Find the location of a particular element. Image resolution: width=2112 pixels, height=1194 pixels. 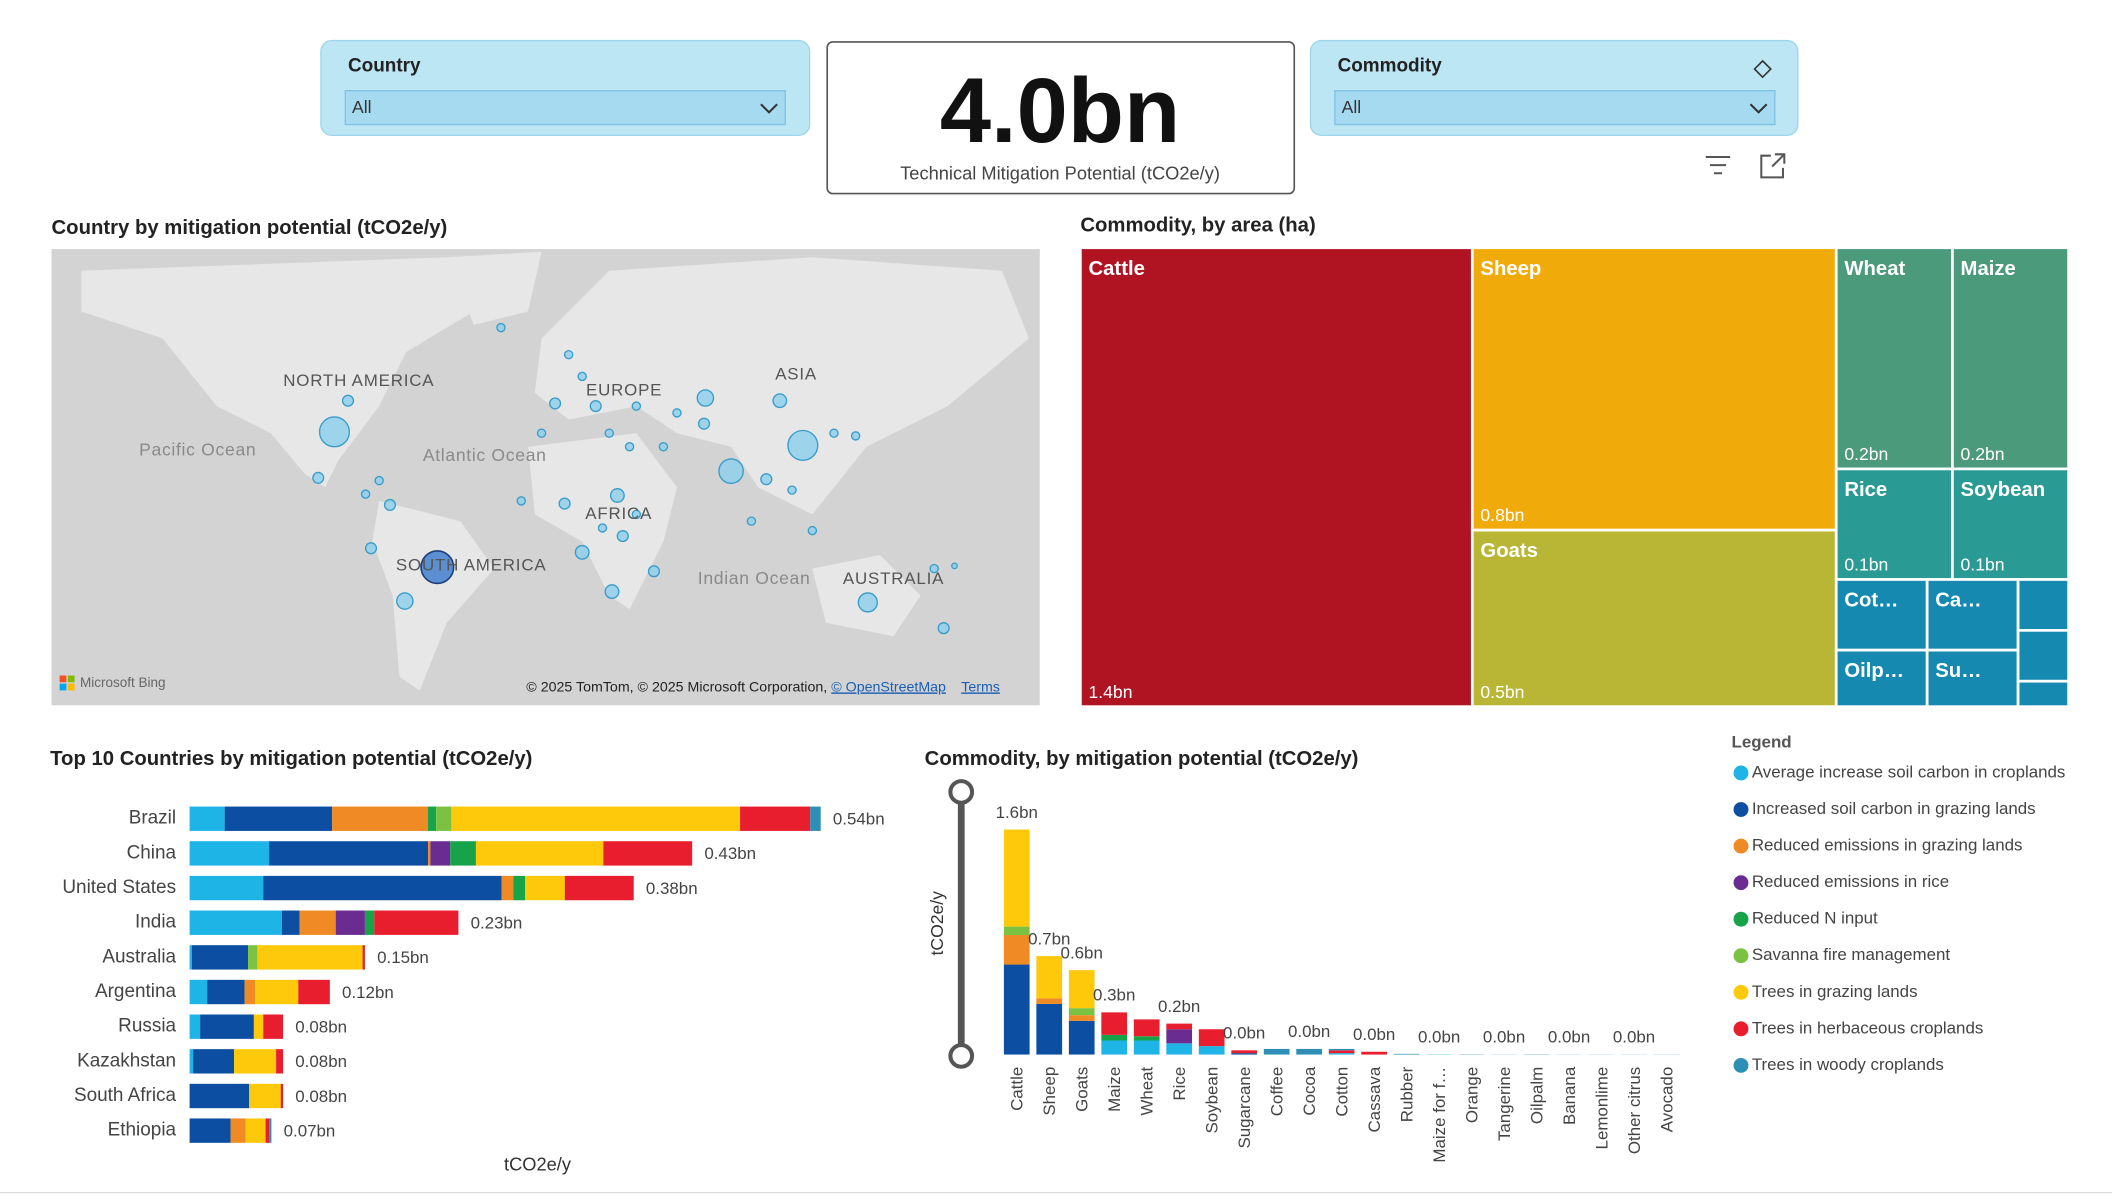

map-label: Pacific Ocean is located at coordinates (197, 449).